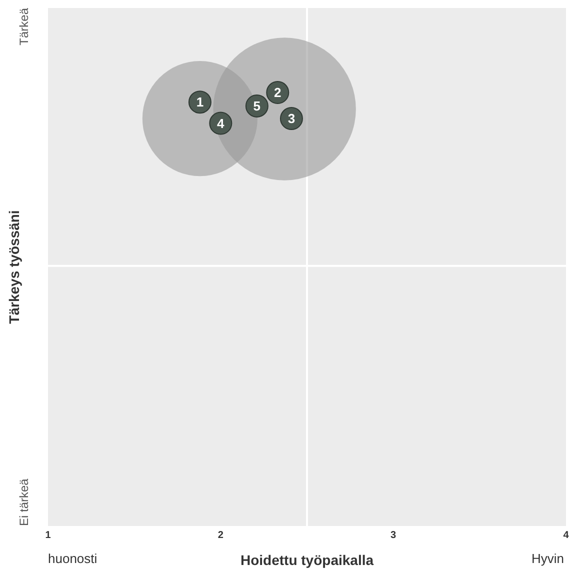 The height and width of the screenshot is (571, 574). Describe the element at coordinates (566, 535) in the screenshot. I see `x-tick-label: 4` at that location.